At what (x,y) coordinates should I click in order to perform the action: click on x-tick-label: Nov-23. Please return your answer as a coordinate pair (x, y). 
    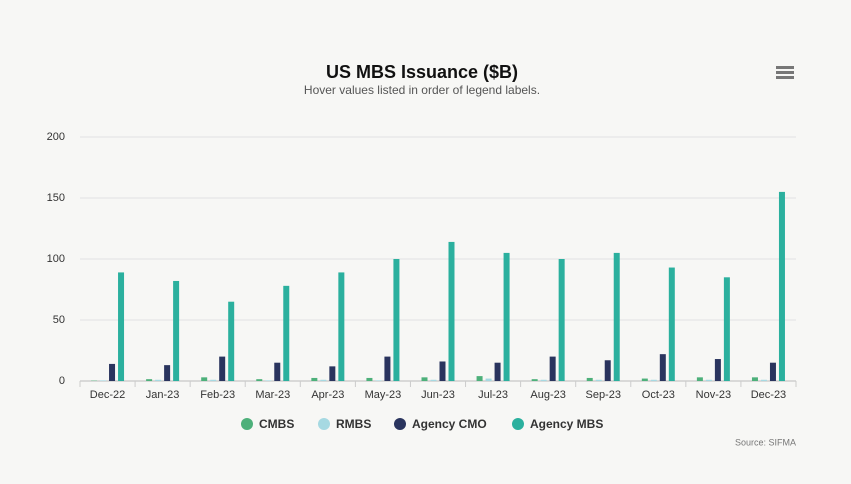
    Looking at the image, I should click on (713, 395).